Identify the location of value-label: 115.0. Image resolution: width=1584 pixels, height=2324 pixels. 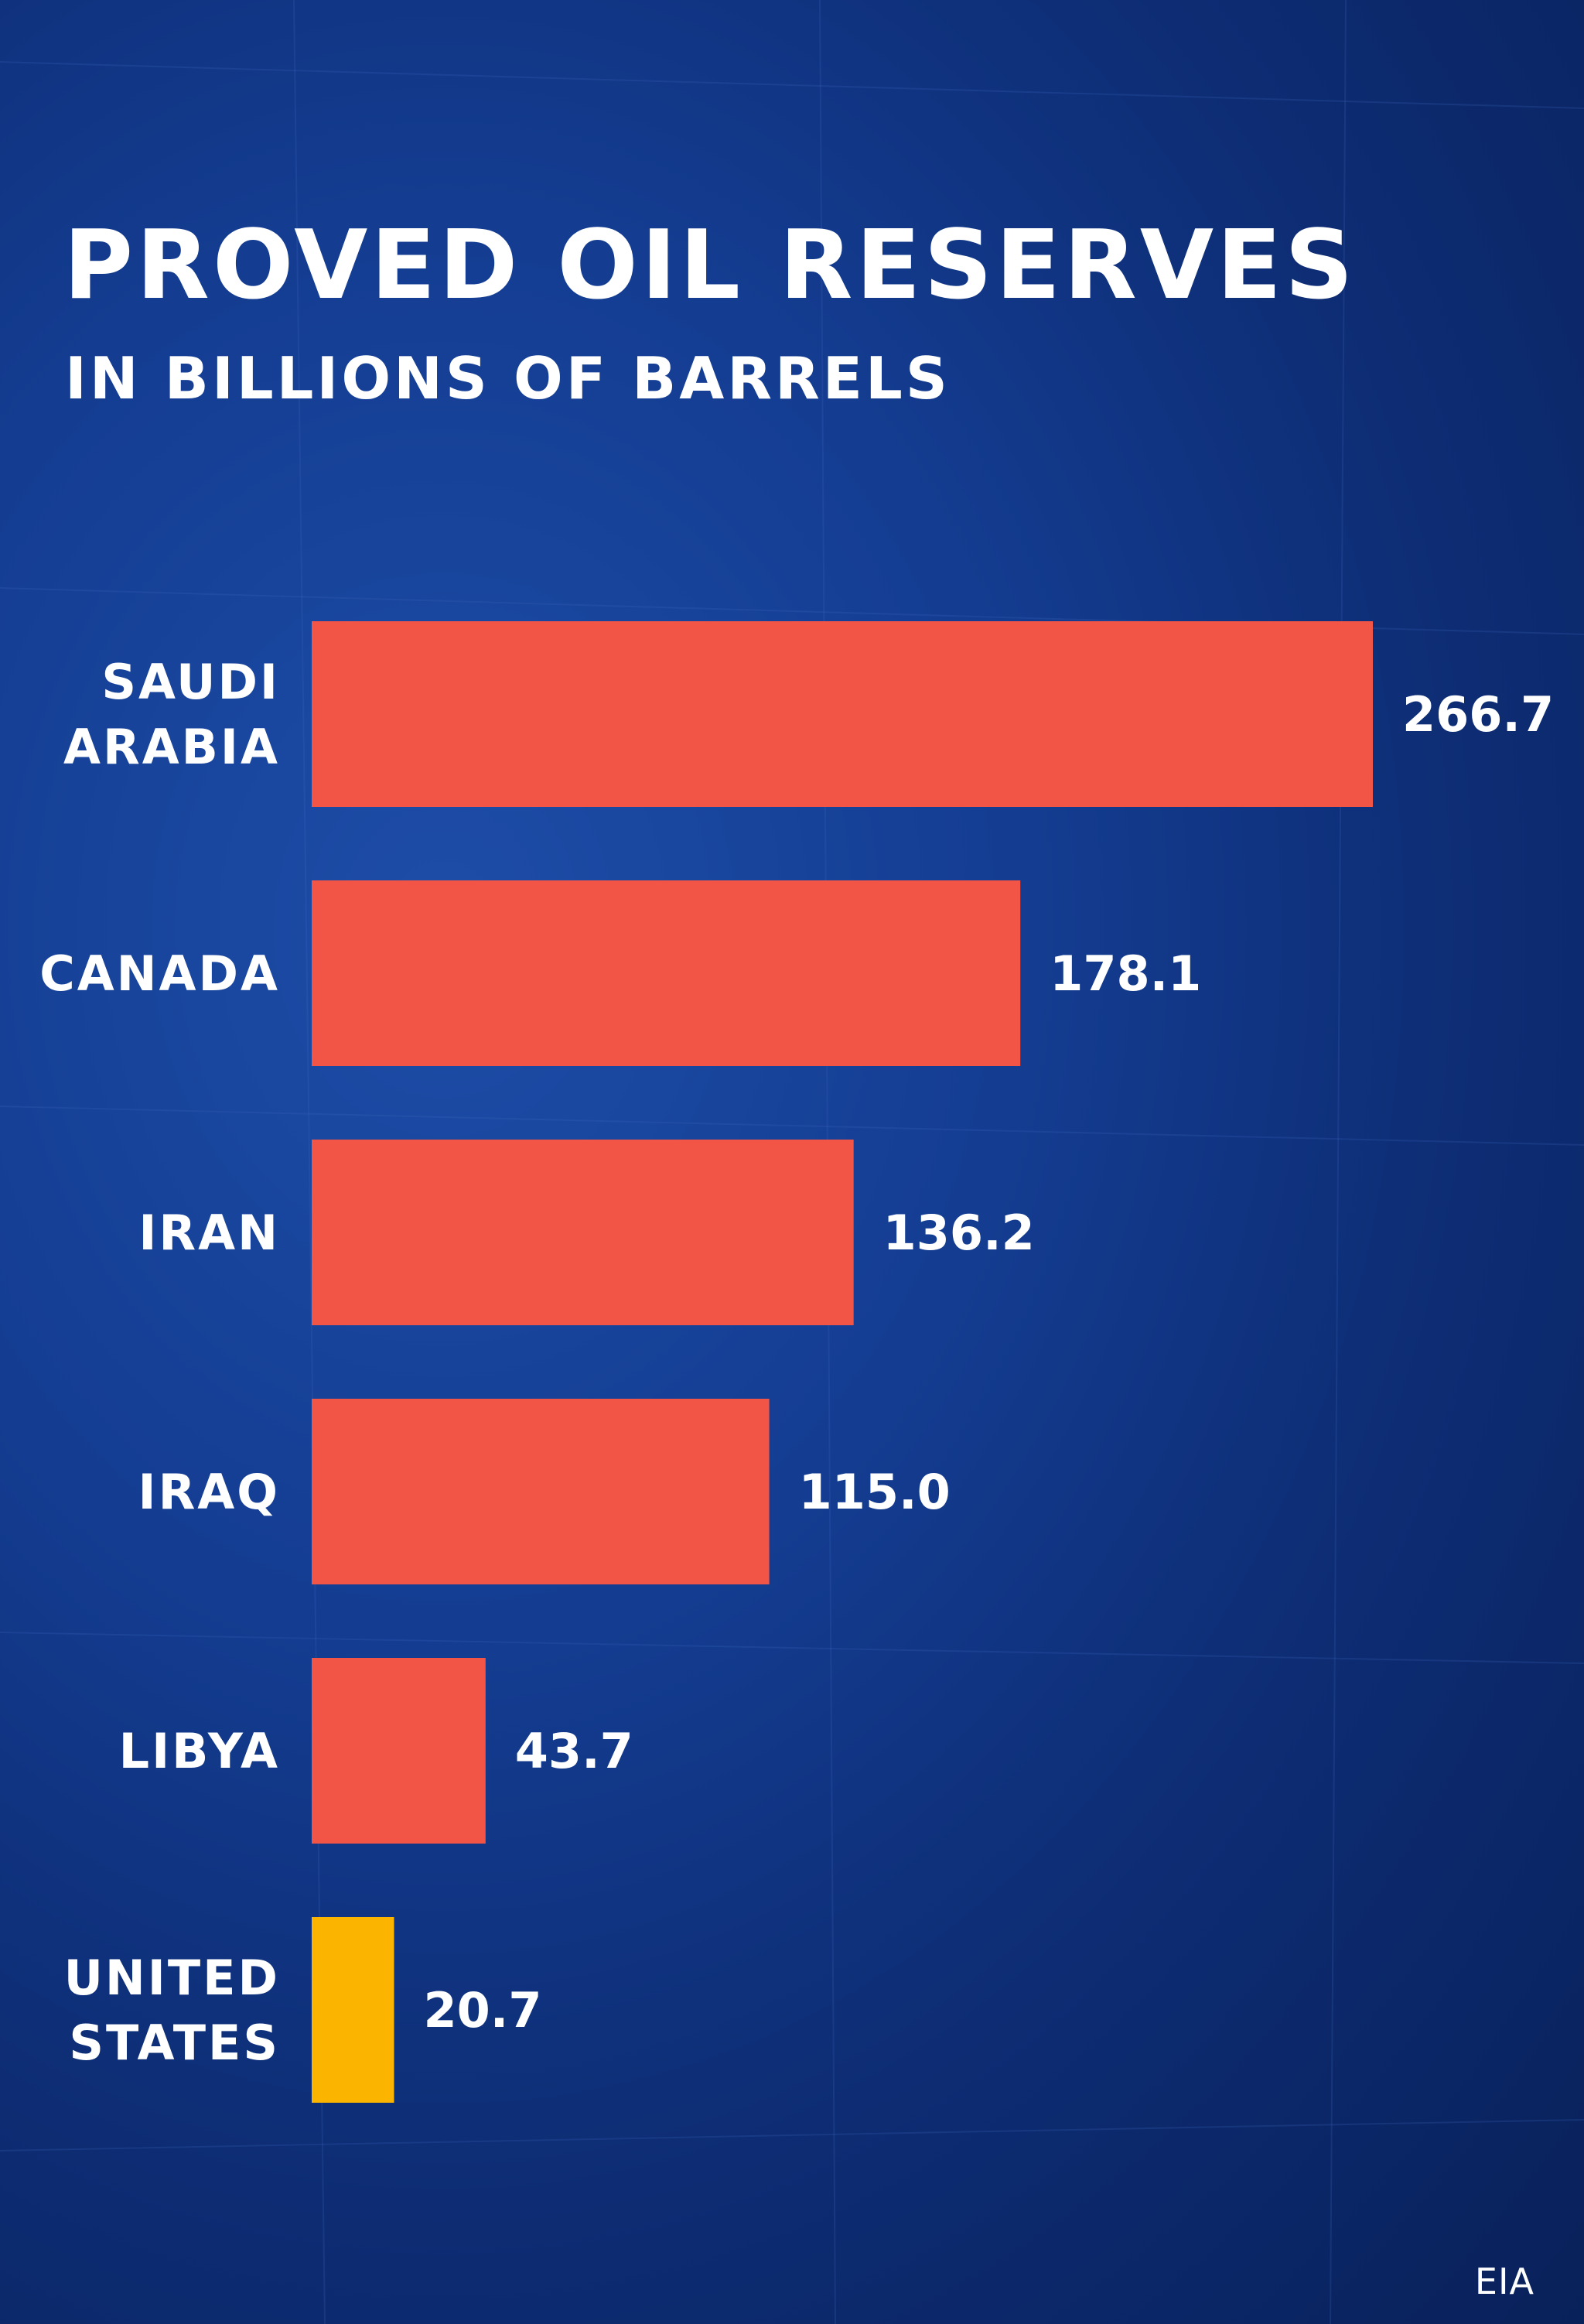
(875, 1492).